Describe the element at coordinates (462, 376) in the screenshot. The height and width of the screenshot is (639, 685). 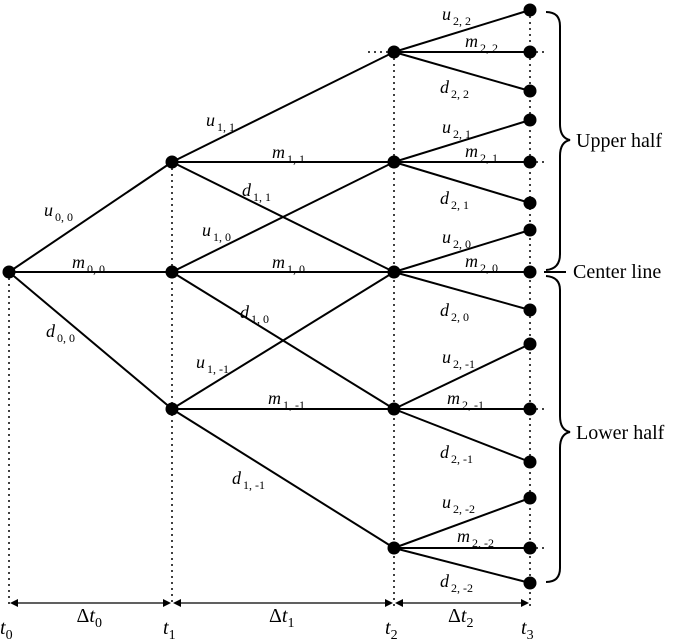
I see `edge-u-2_-1` at that location.